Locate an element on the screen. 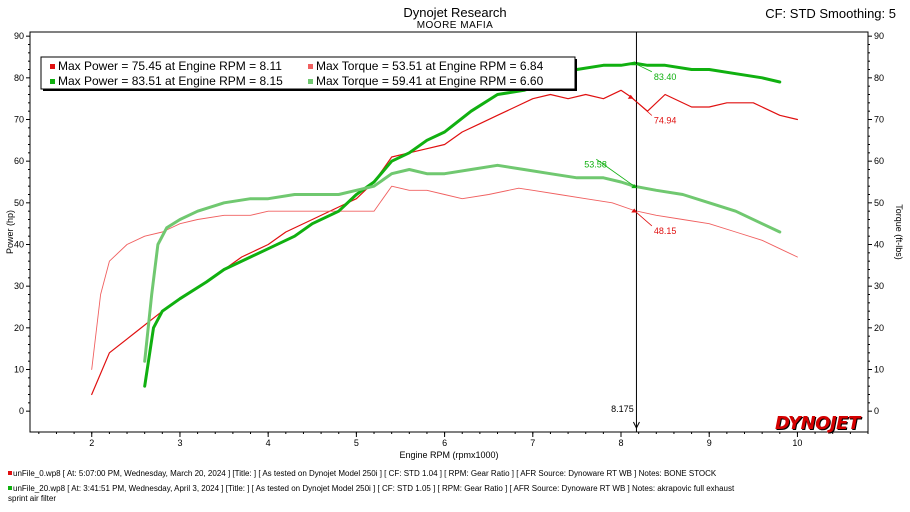  annotation-label: 83.40 is located at coordinates (665, 77).